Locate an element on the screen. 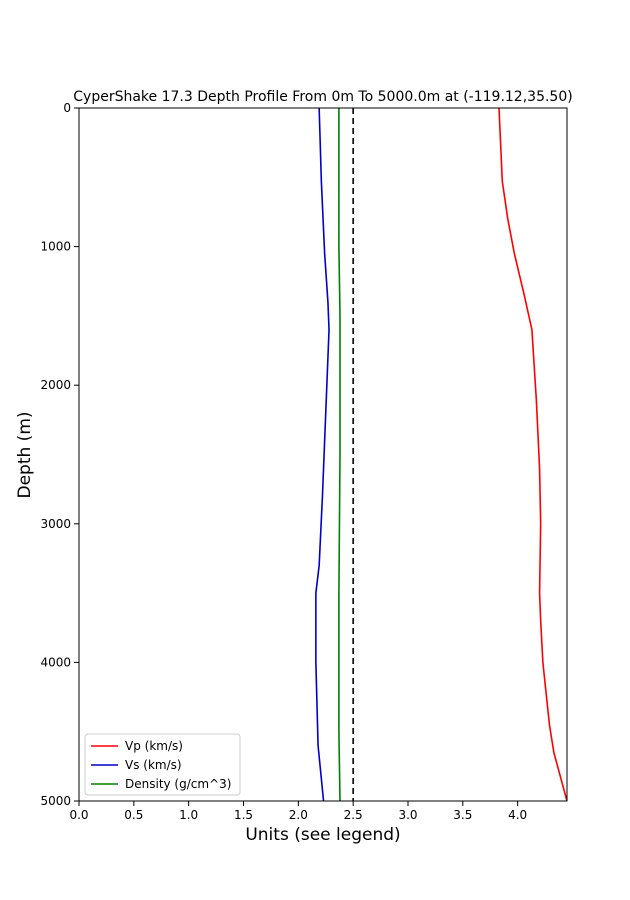  y-tick-label: 2000 is located at coordinates (55, 385).